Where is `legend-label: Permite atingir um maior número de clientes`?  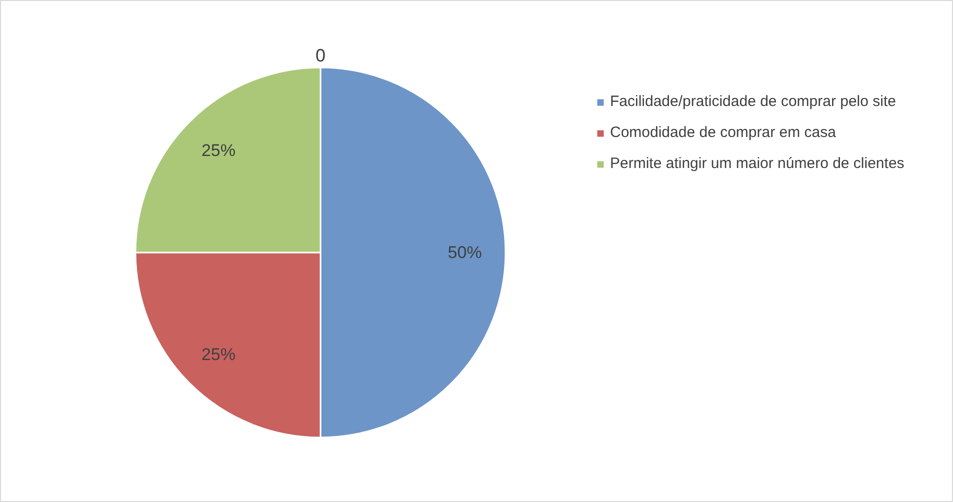
legend-label: Permite atingir um maior número de clientes is located at coordinates (757, 163).